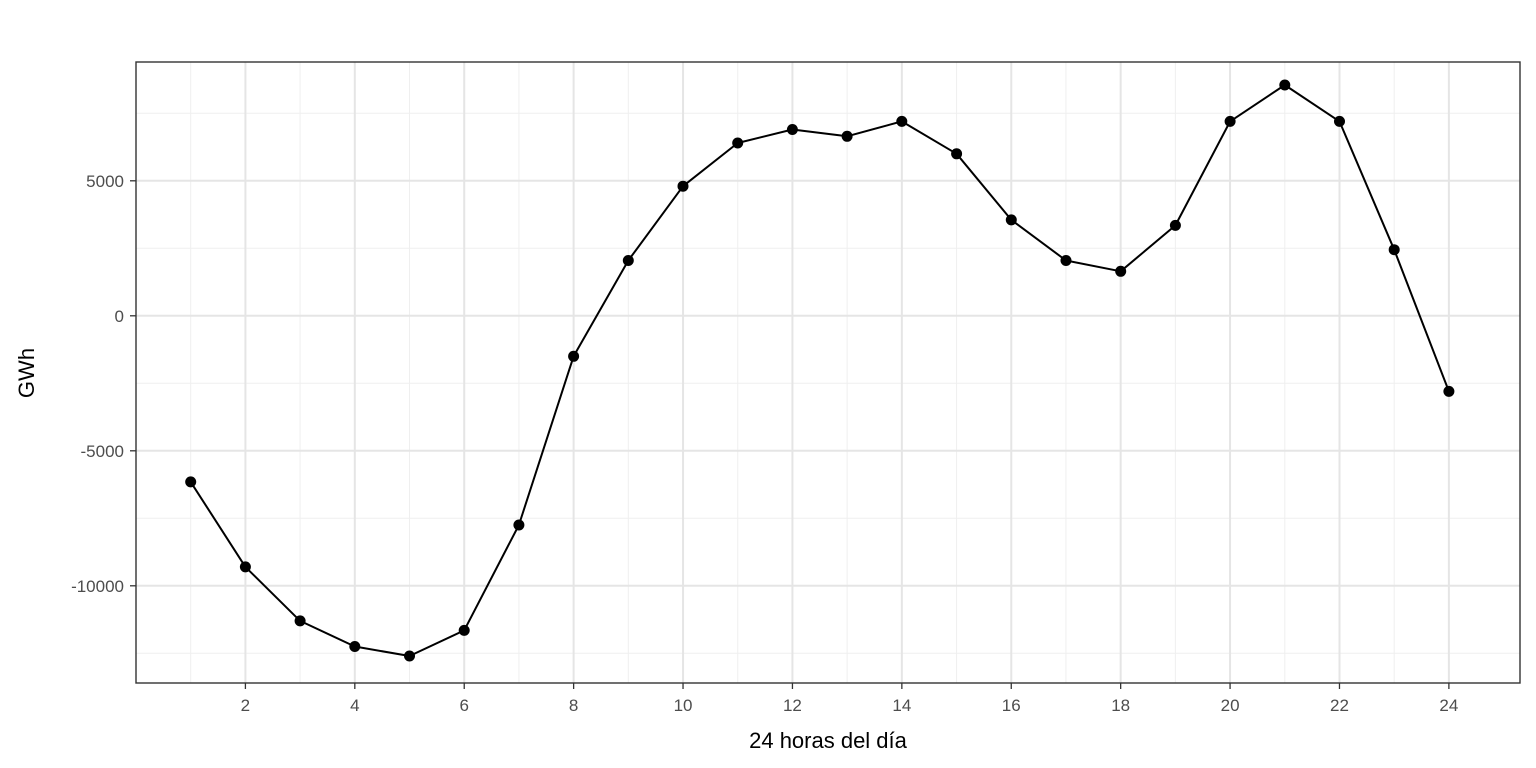 The width and height of the screenshot is (1536, 768). Describe the element at coordinates (97, 586) in the screenshot. I see `y-tick-label: -10000` at that location.